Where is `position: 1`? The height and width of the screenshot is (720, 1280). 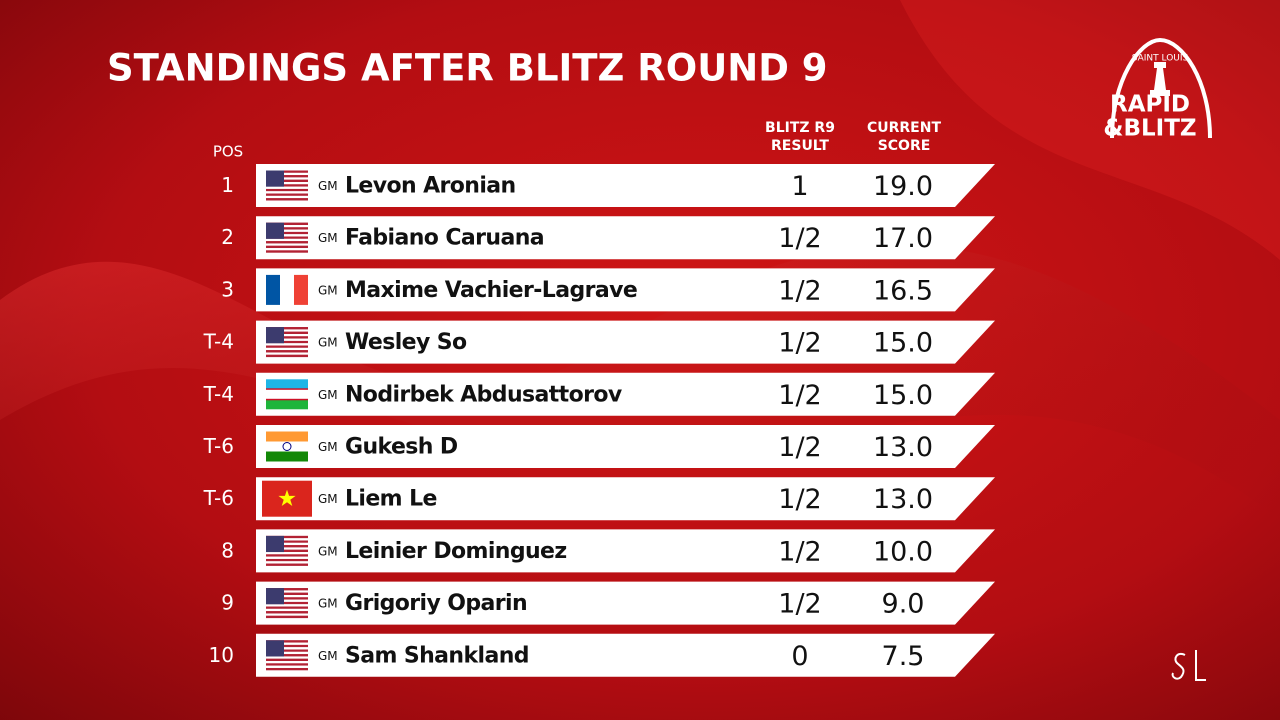
position: 1 is located at coordinates (227, 185).